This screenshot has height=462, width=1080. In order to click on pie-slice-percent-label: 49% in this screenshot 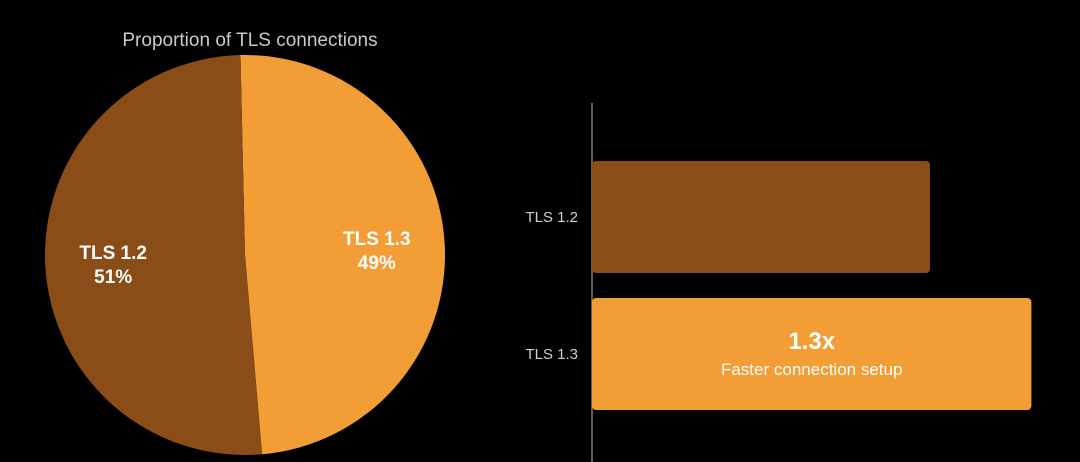, I will do `click(377, 263)`.